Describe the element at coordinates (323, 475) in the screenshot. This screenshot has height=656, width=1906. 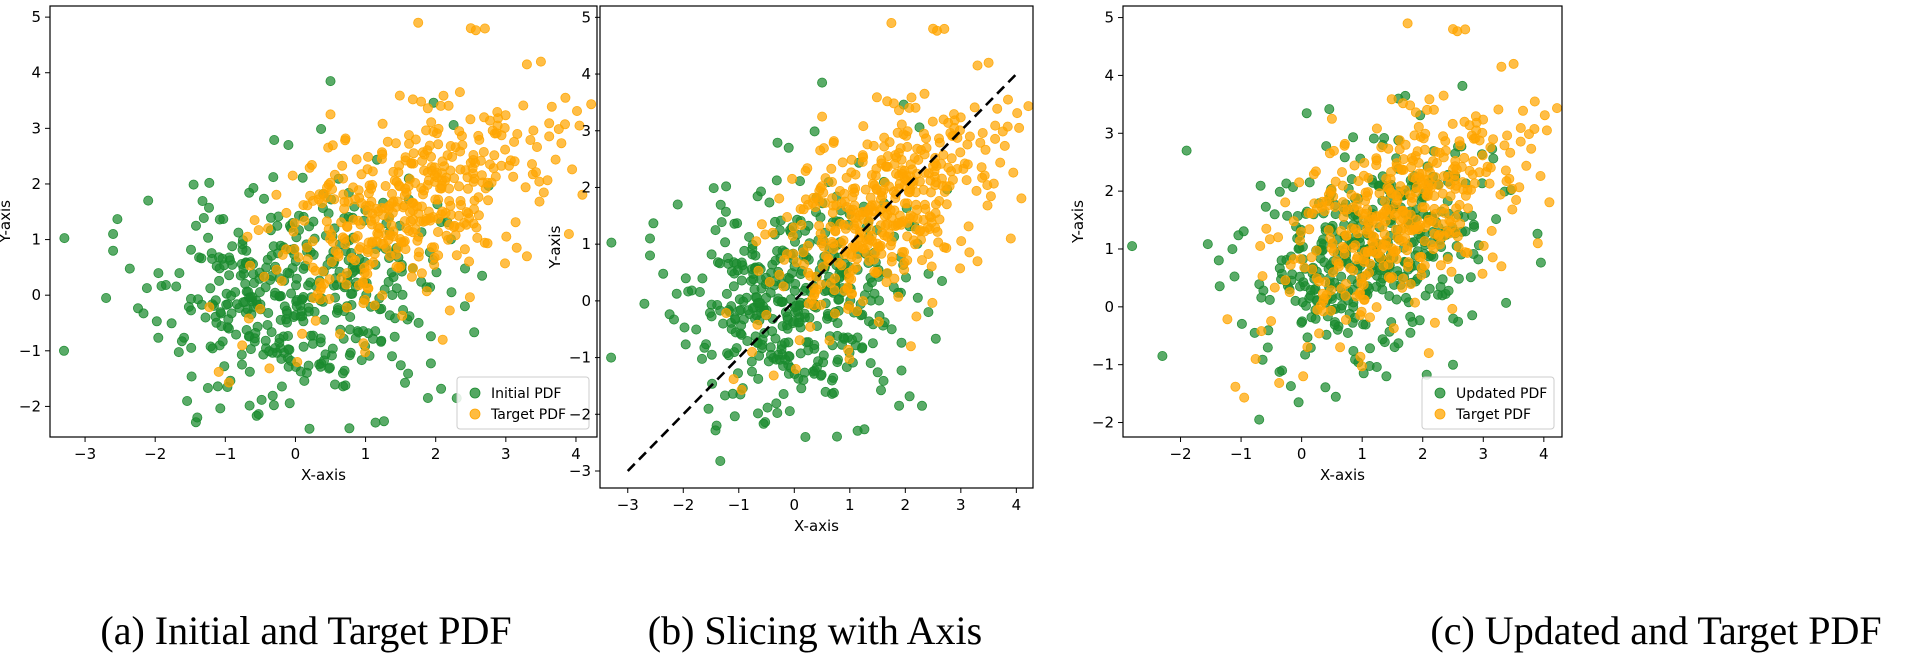
I see `x-axis-label: X-axis` at that location.